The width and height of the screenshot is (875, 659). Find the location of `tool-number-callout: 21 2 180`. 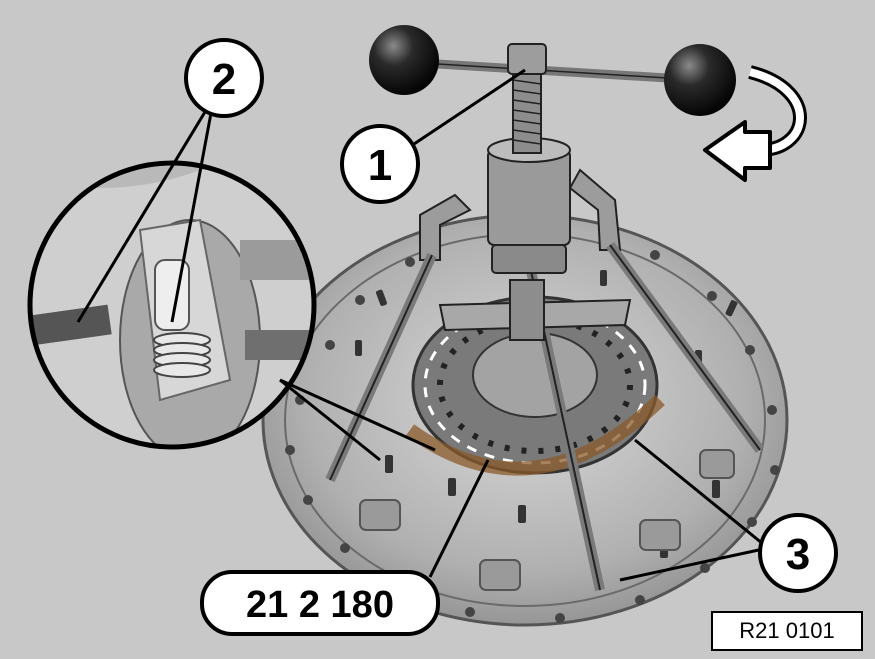

tool-number-callout: 21 2 180 is located at coordinates (320, 603).